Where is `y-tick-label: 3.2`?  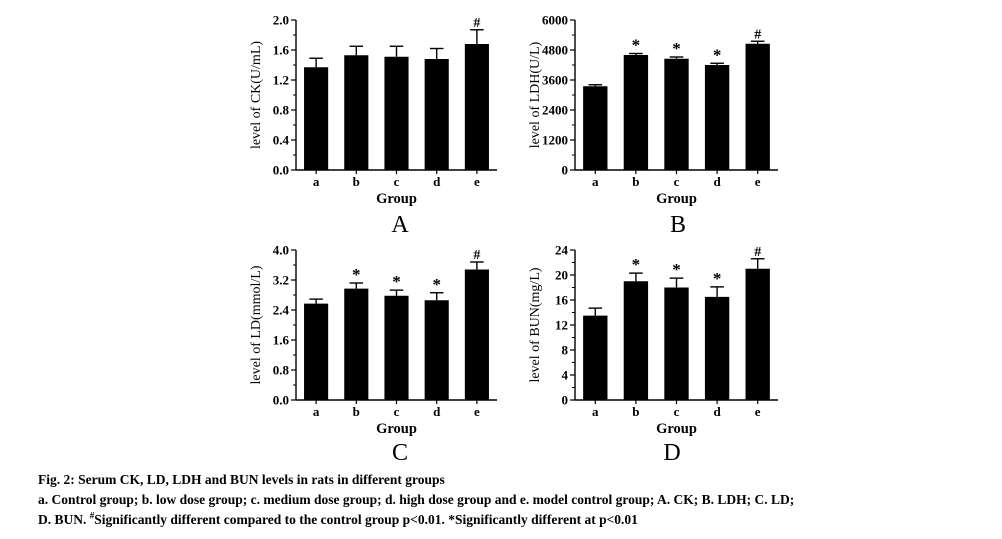
y-tick-label: 3.2 is located at coordinates (281, 280).